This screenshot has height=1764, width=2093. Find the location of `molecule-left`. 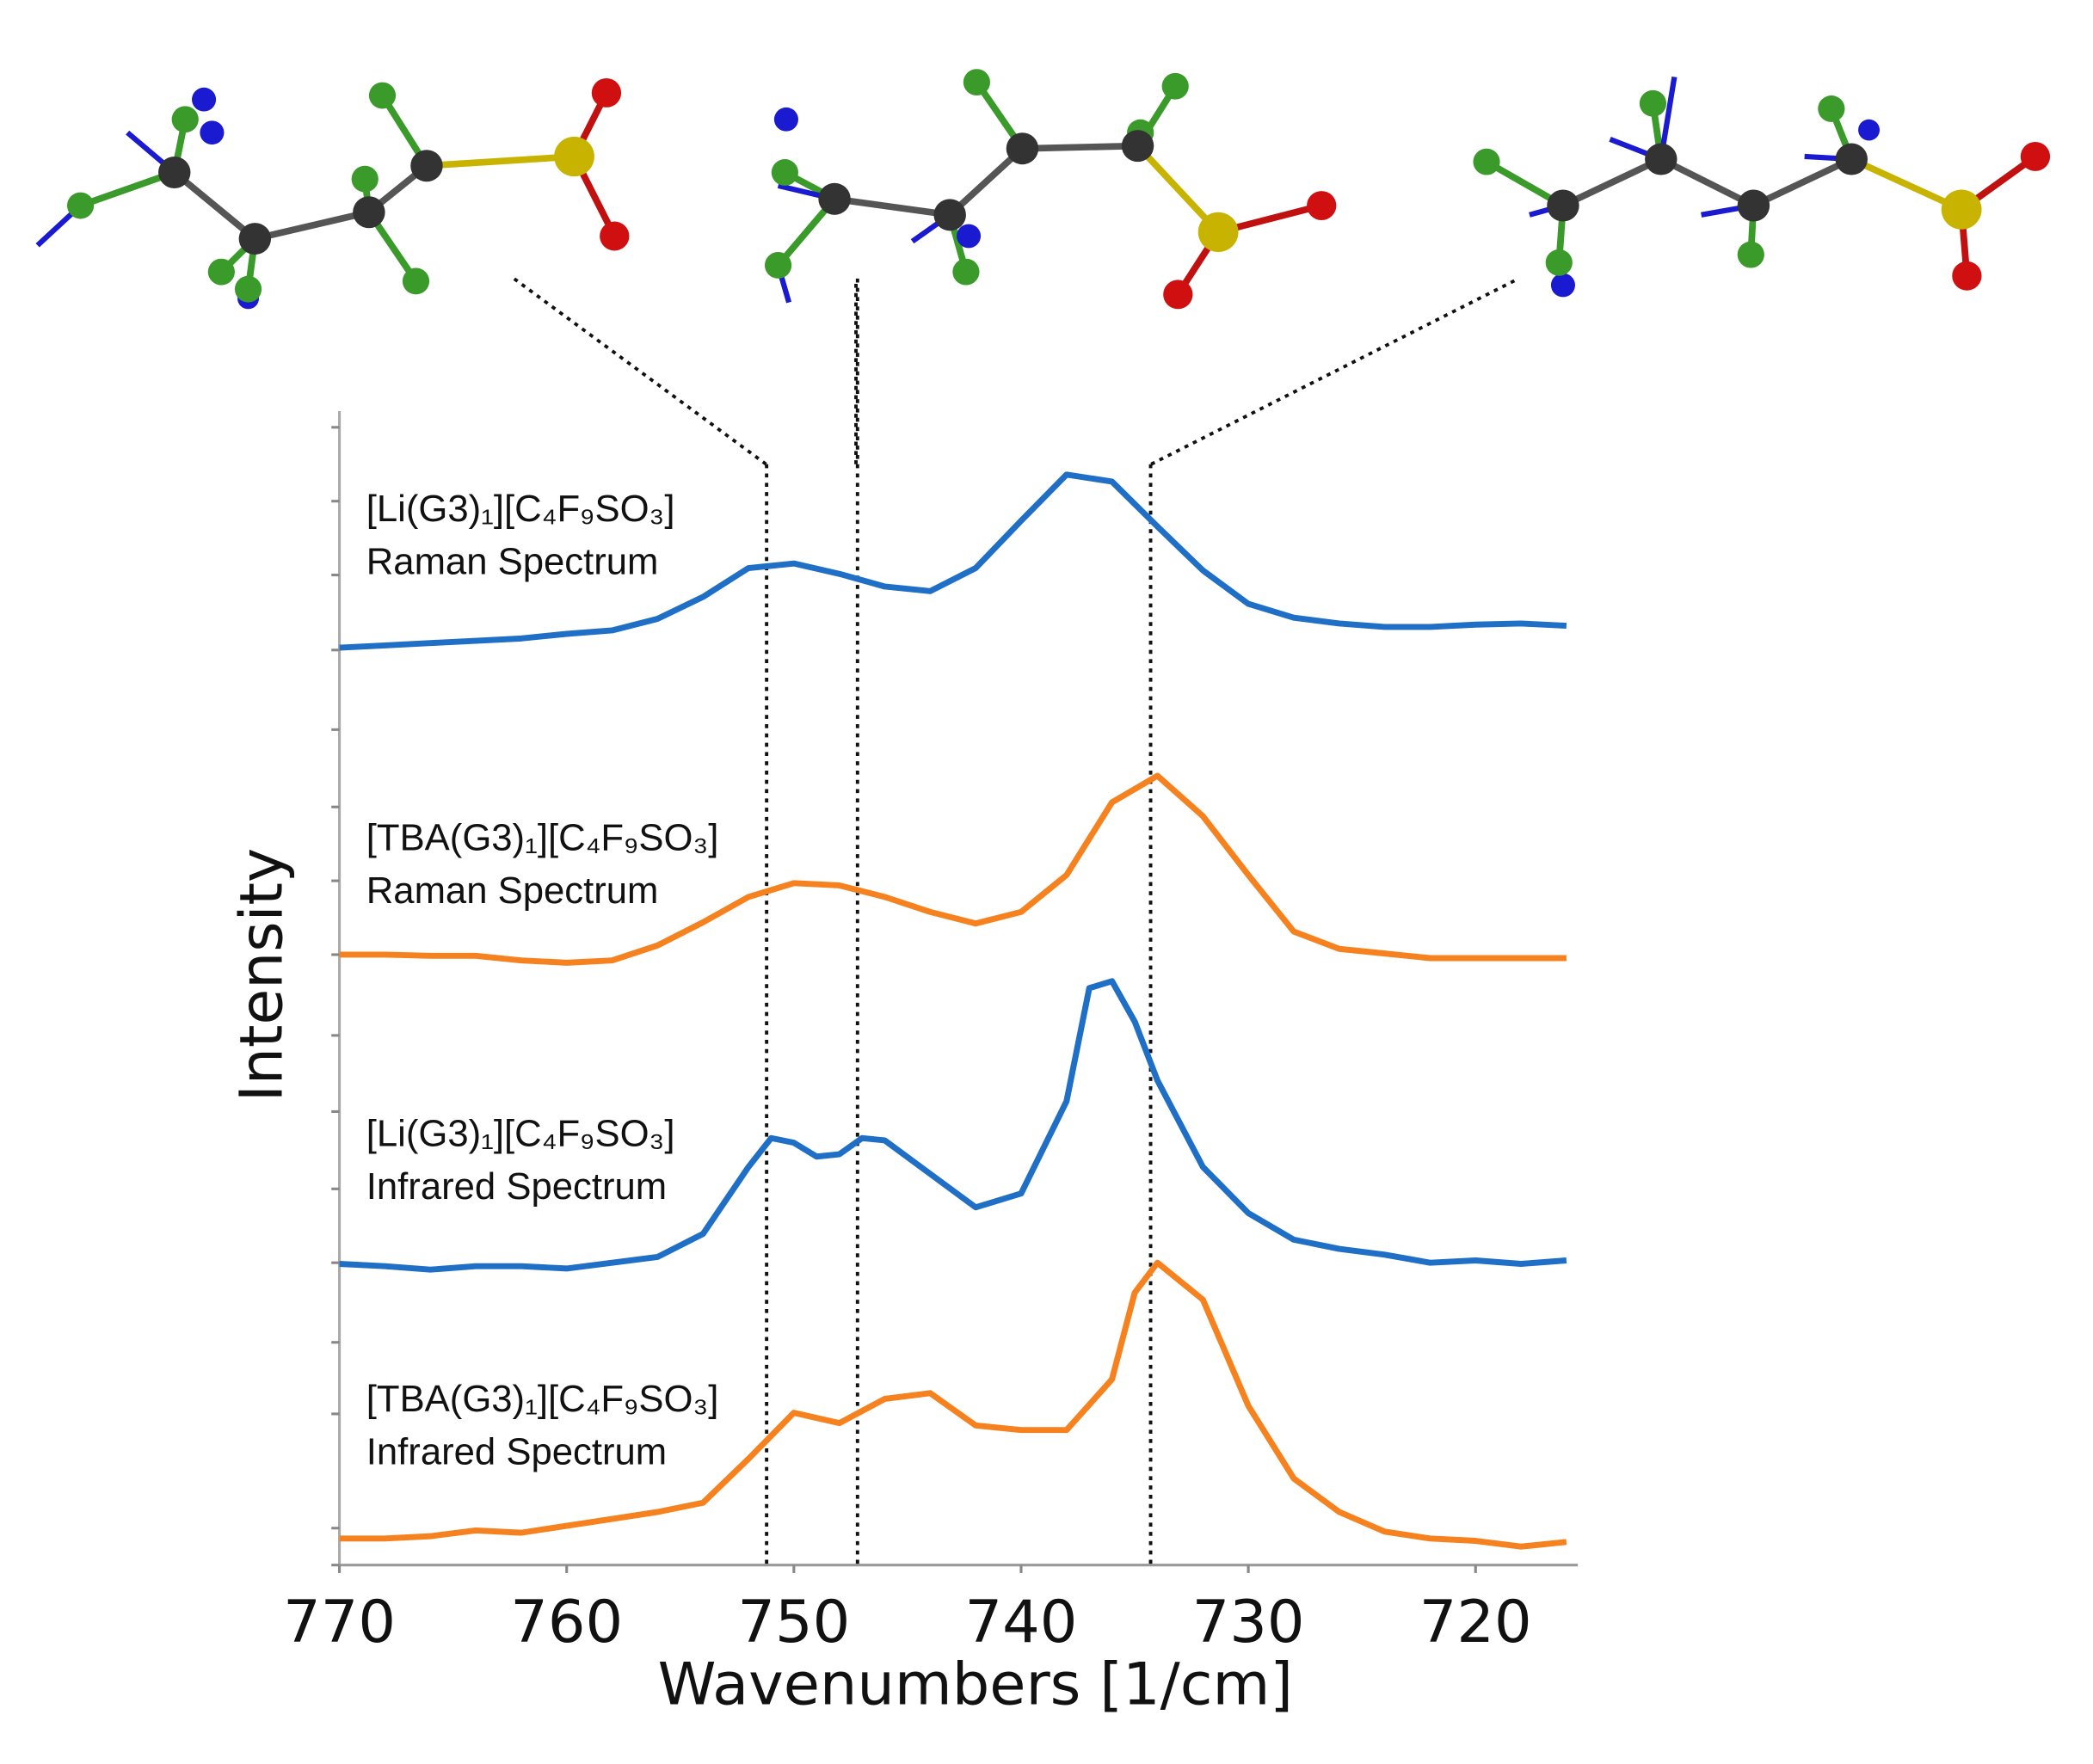

molecule-left is located at coordinates (332, 193).